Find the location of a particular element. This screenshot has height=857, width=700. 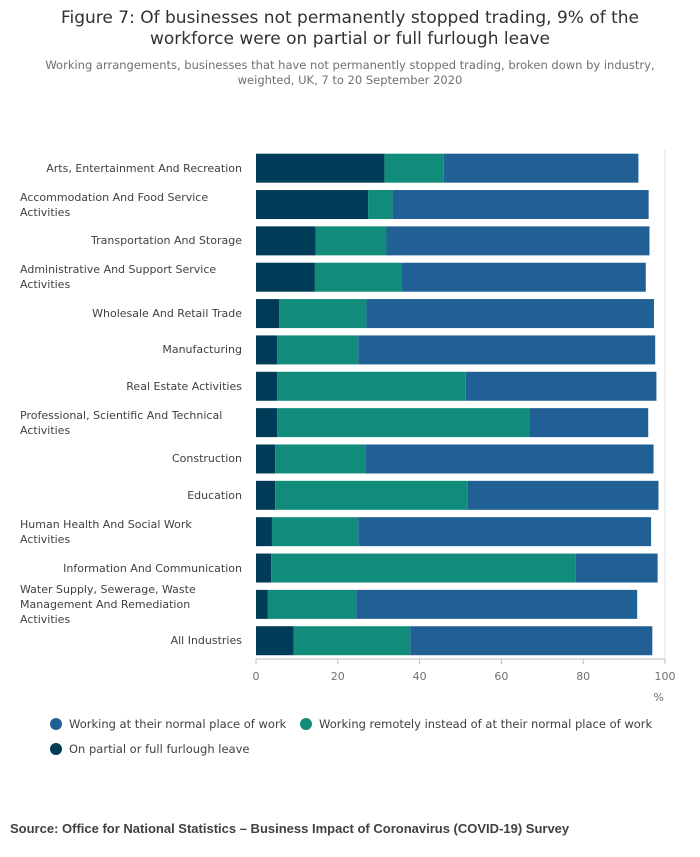

bar-remote-transportation-and-storage is located at coordinates (351, 241).